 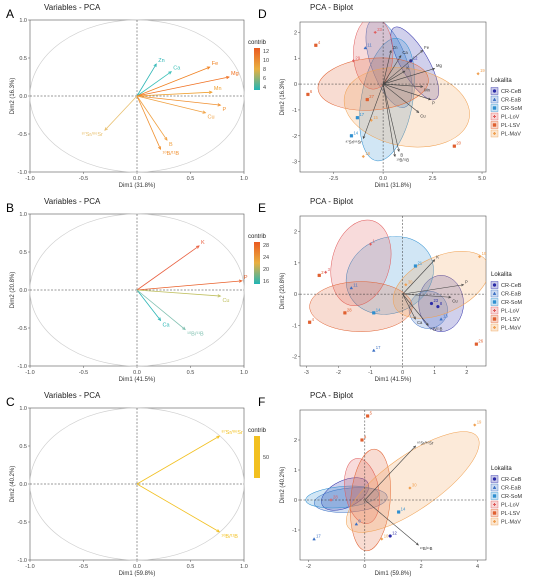 I want to click on y-tick-label: -0.5, so click(x=22, y=523).